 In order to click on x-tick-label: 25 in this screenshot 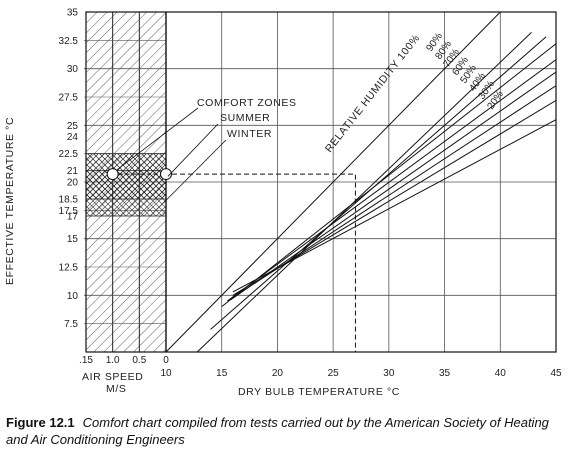, I will do `click(334, 373)`.